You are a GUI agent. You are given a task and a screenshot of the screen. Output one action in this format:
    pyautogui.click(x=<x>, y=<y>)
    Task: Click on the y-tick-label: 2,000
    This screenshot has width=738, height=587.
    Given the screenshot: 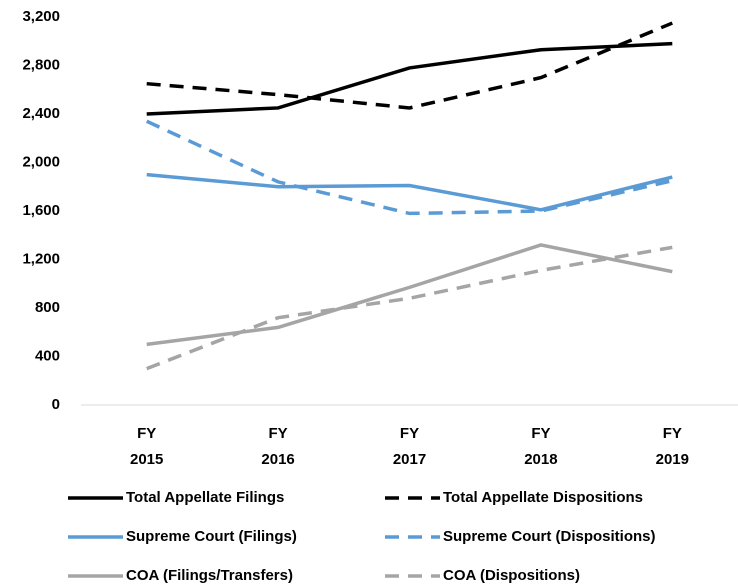 What is the action you would take?
    pyautogui.click(x=41, y=161)
    